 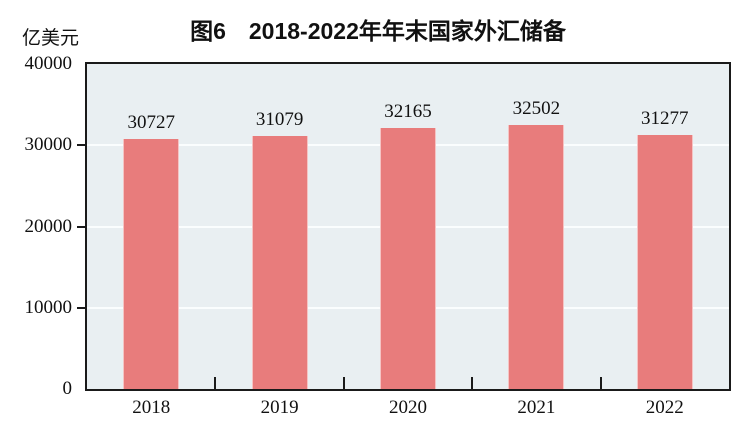 What do you see at coordinates (48, 226) in the screenshot?
I see `y-tick-label: 20000` at bounding box center [48, 226].